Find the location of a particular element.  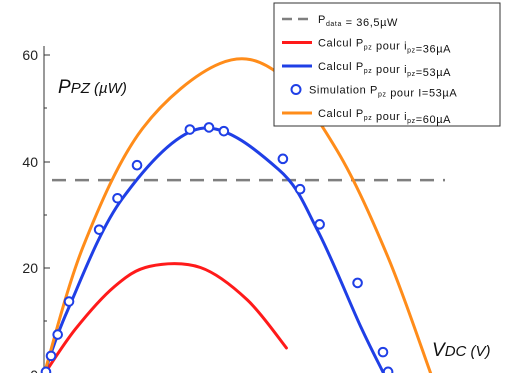

legend-swatch is located at coordinates (296, 89).